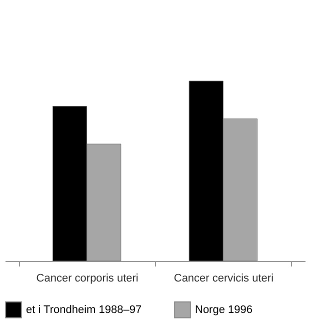  What do you see at coordinates (223, 310) in the screenshot?
I see `legend-label: Norge 1996` at bounding box center [223, 310].